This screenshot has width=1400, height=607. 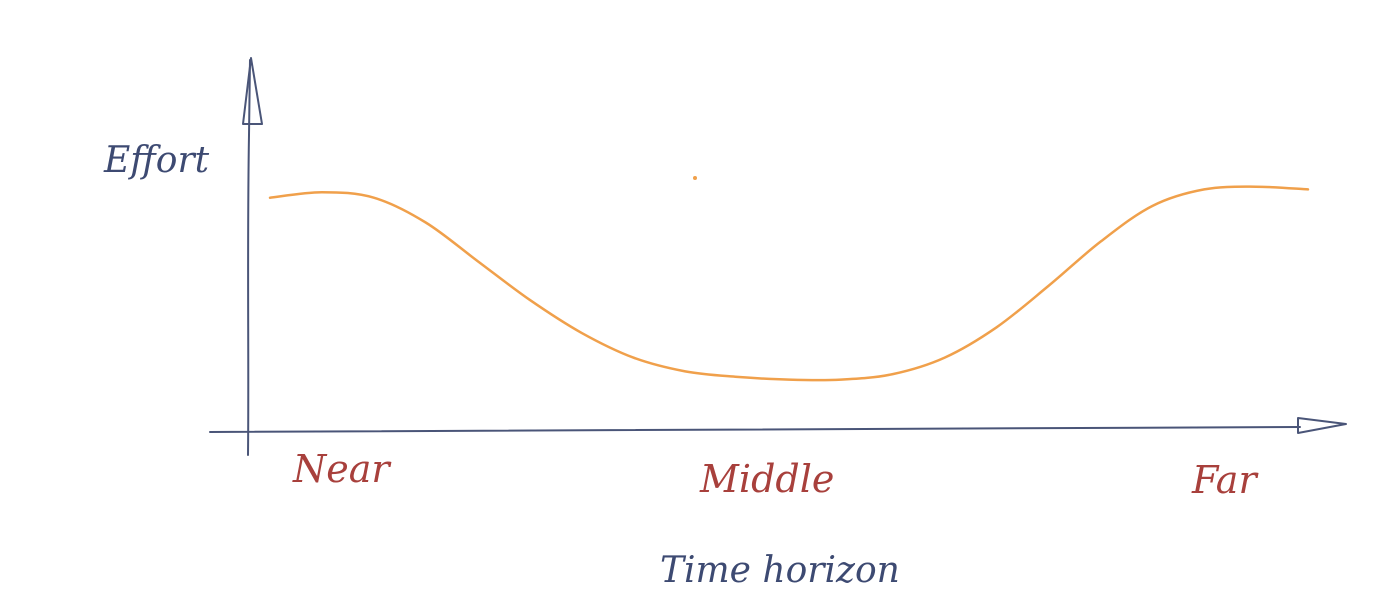 What do you see at coordinates (249, 257) in the screenshot?
I see `y-axis-line` at bounding box center [249, 257].